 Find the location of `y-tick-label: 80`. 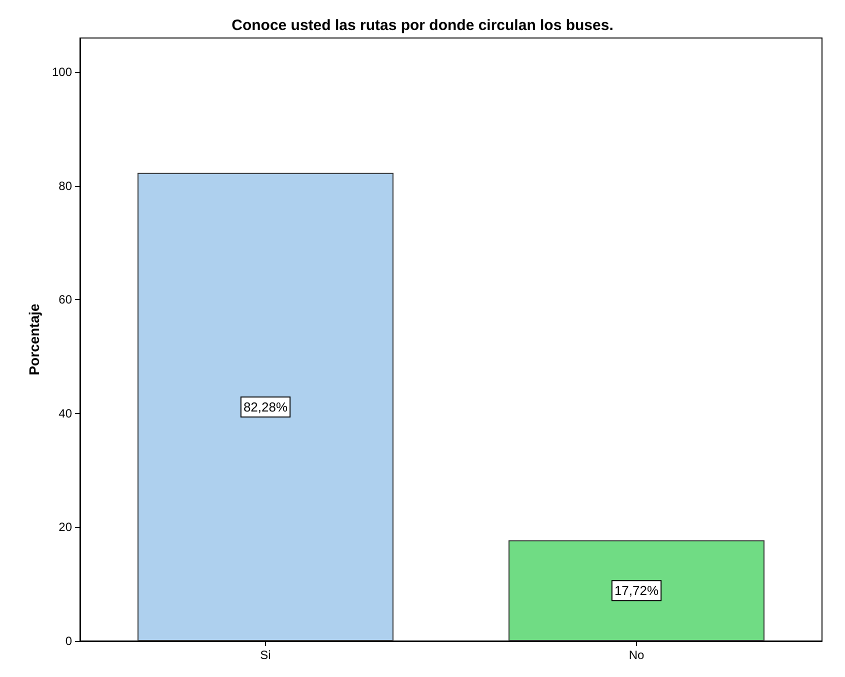

y-tick-label: 80 is located at coordinates (65, 185).